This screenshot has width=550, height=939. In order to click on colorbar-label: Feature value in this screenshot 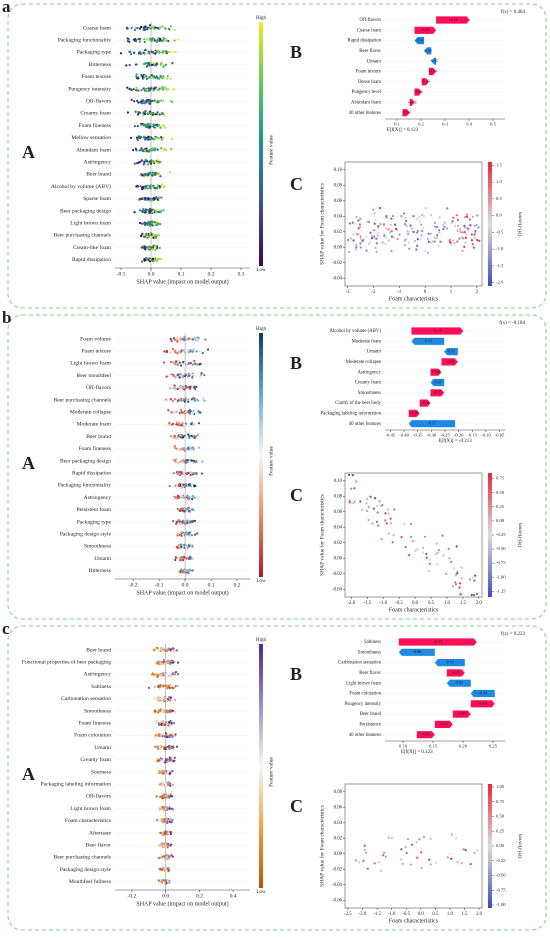, I will do `click(271, 461)`.